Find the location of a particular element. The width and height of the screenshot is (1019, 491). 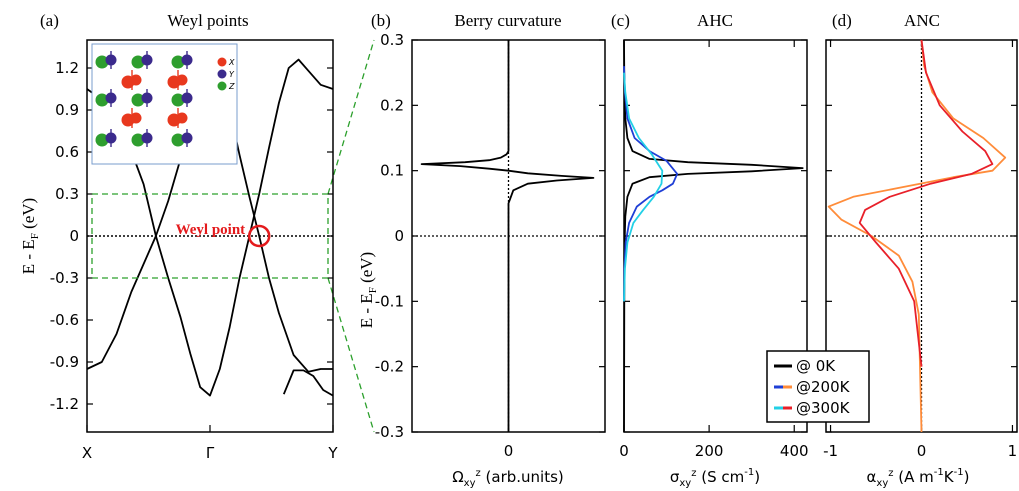

legend-label: @ 0K is located at coordinates (816, 366).